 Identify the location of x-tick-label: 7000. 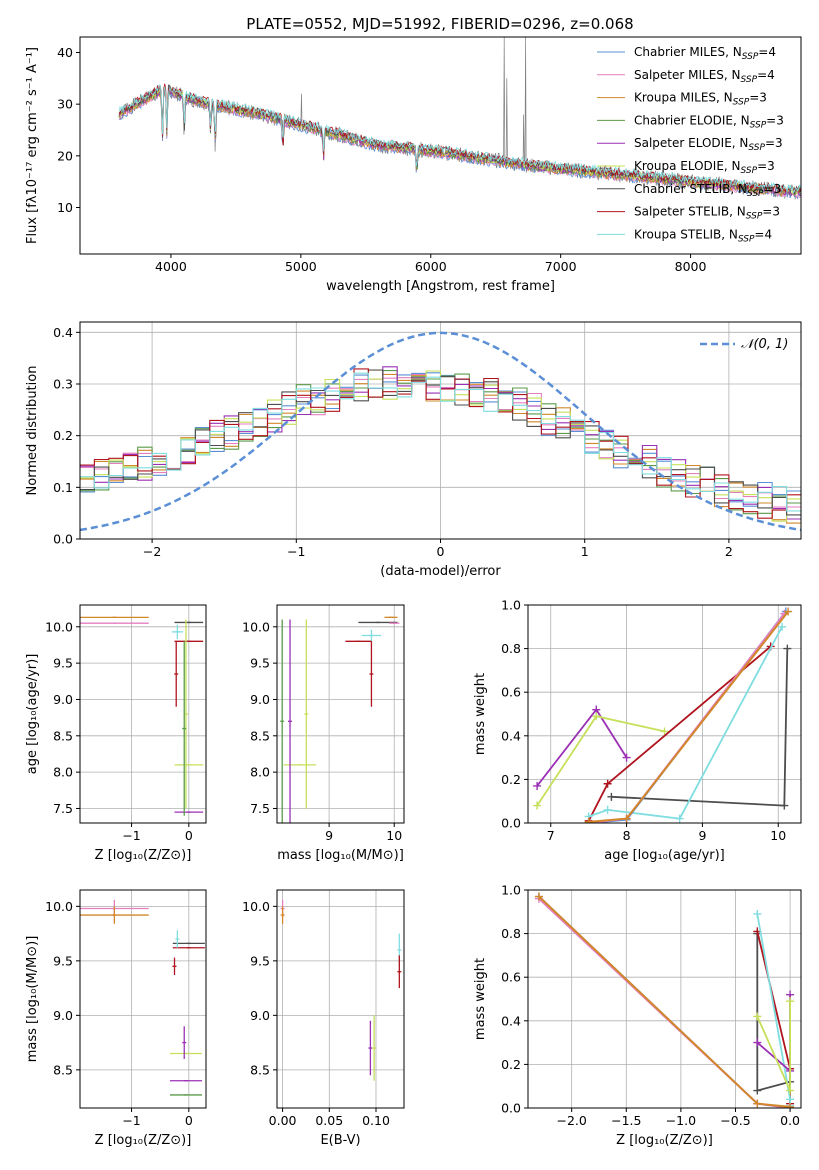
(561, 266).